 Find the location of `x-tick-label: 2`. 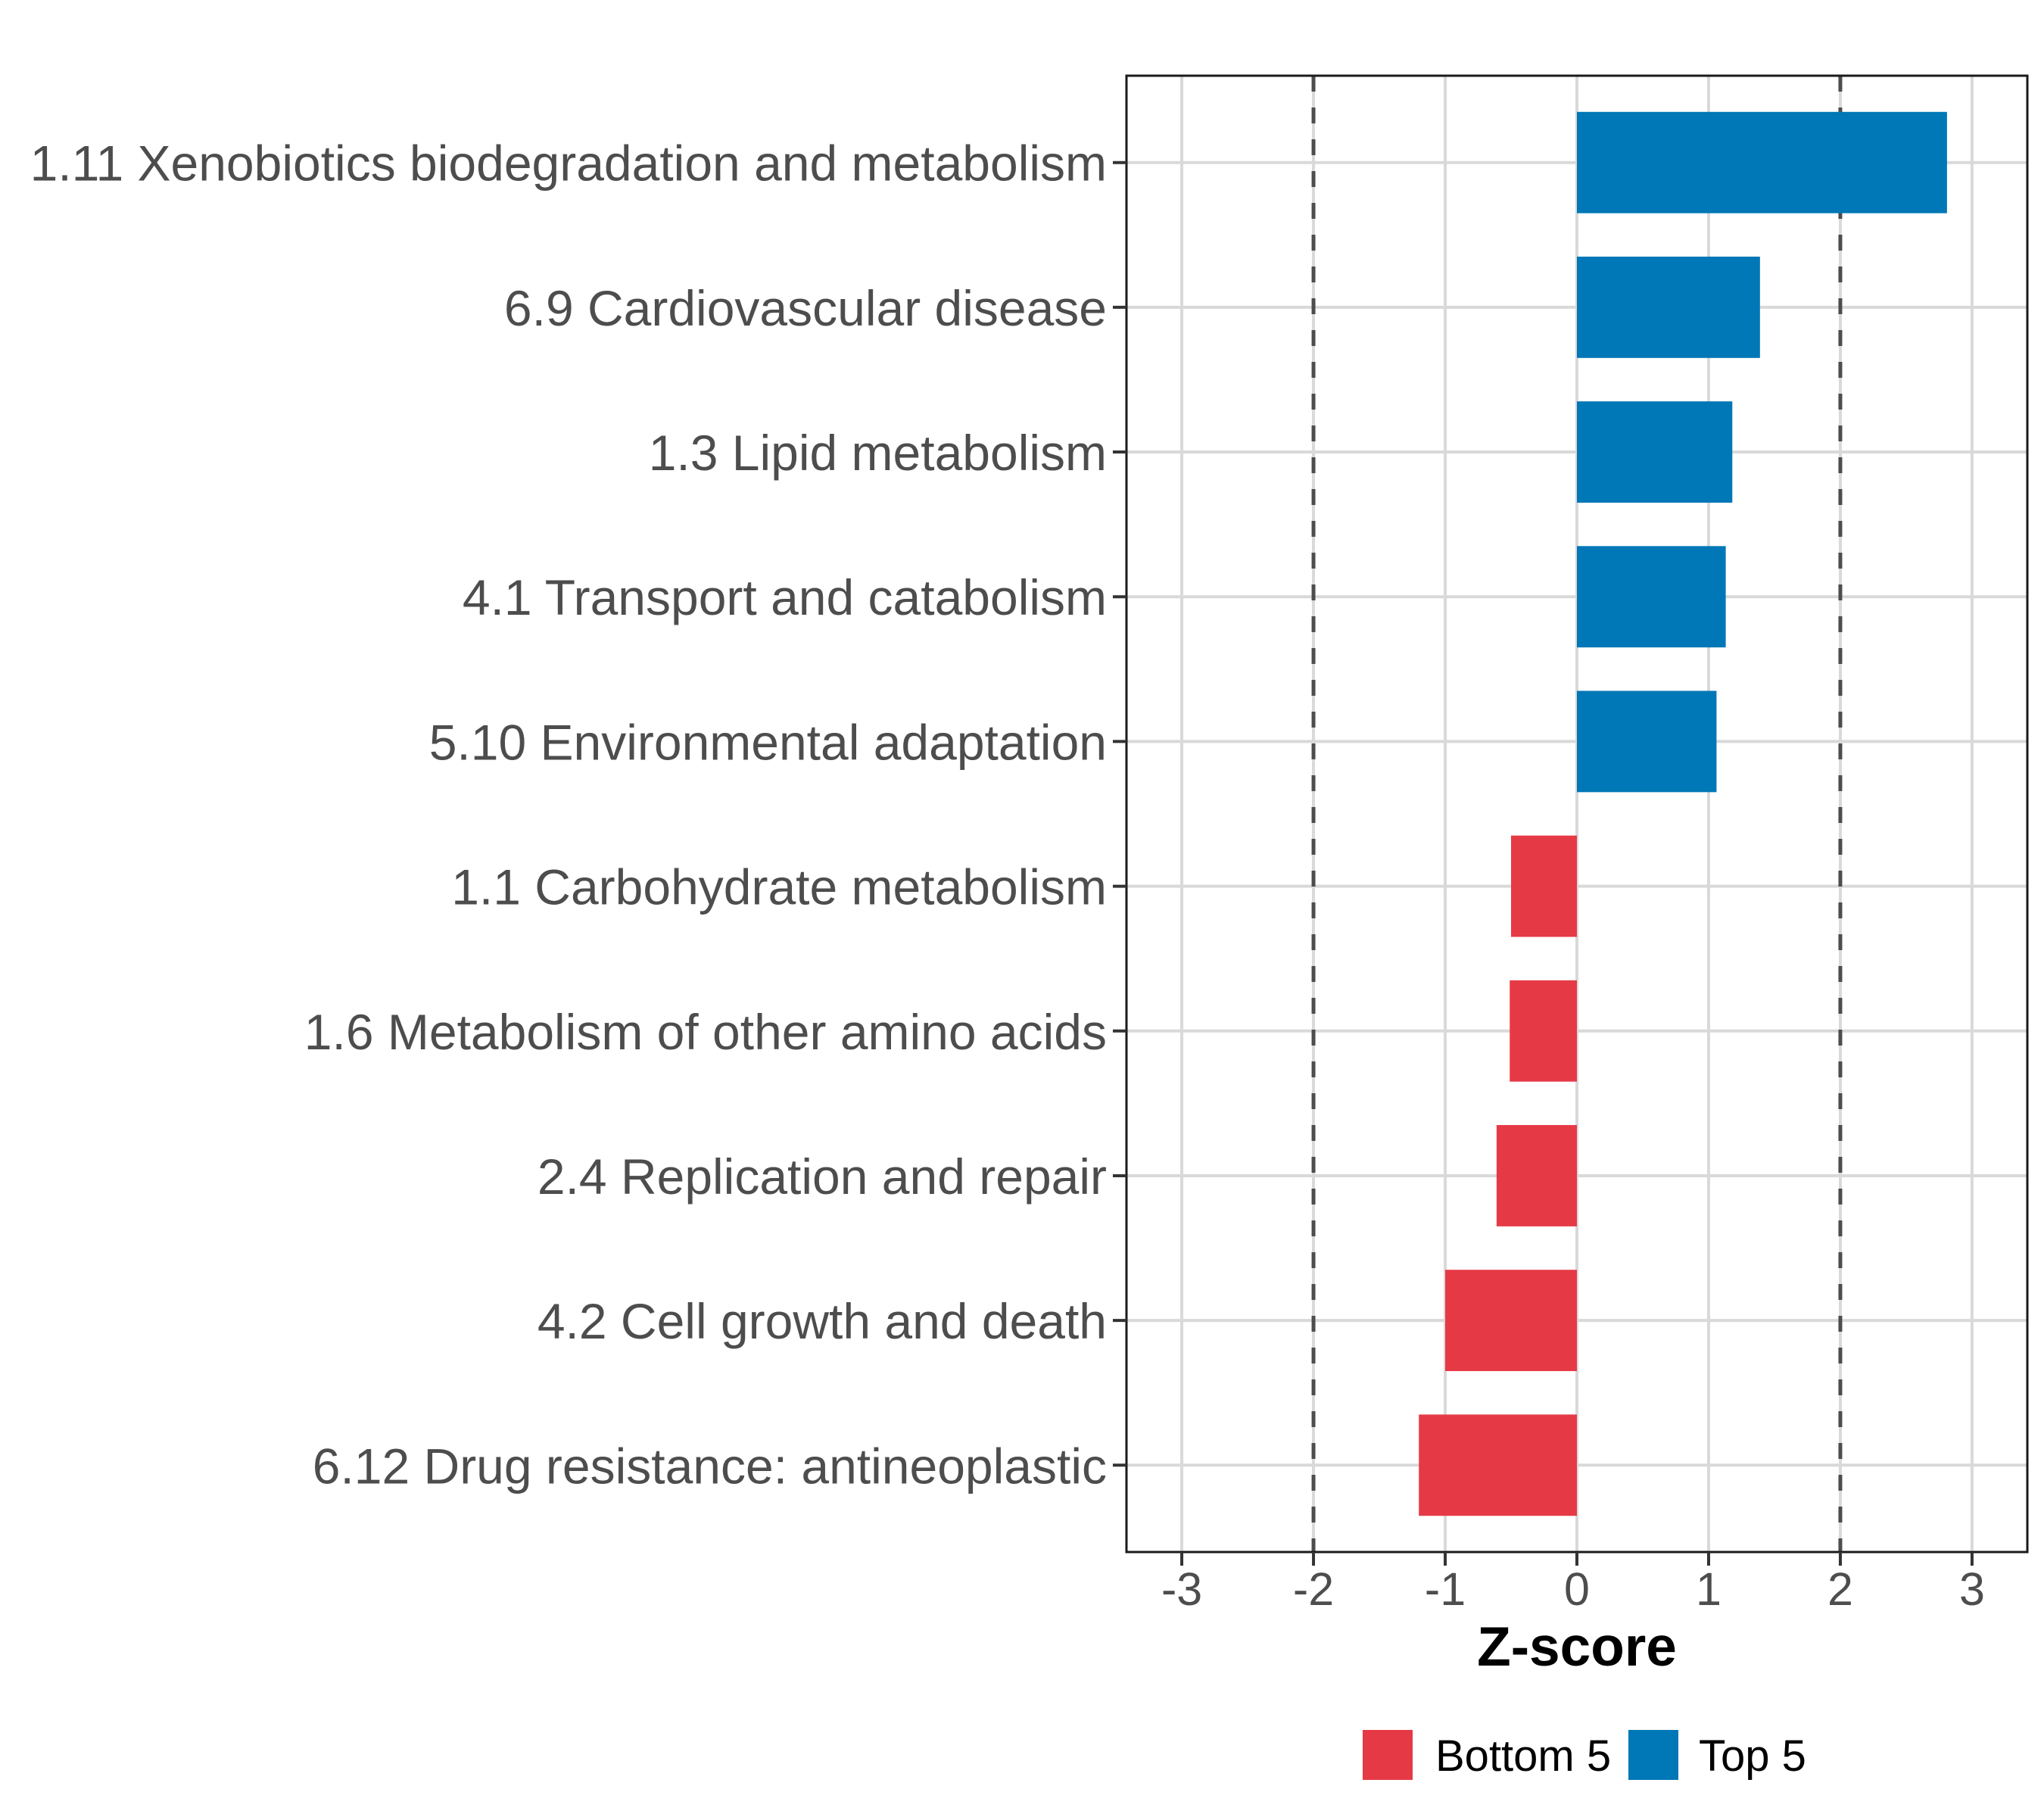

x-tick-label: 2 is located at coordinates (1840, 1589).